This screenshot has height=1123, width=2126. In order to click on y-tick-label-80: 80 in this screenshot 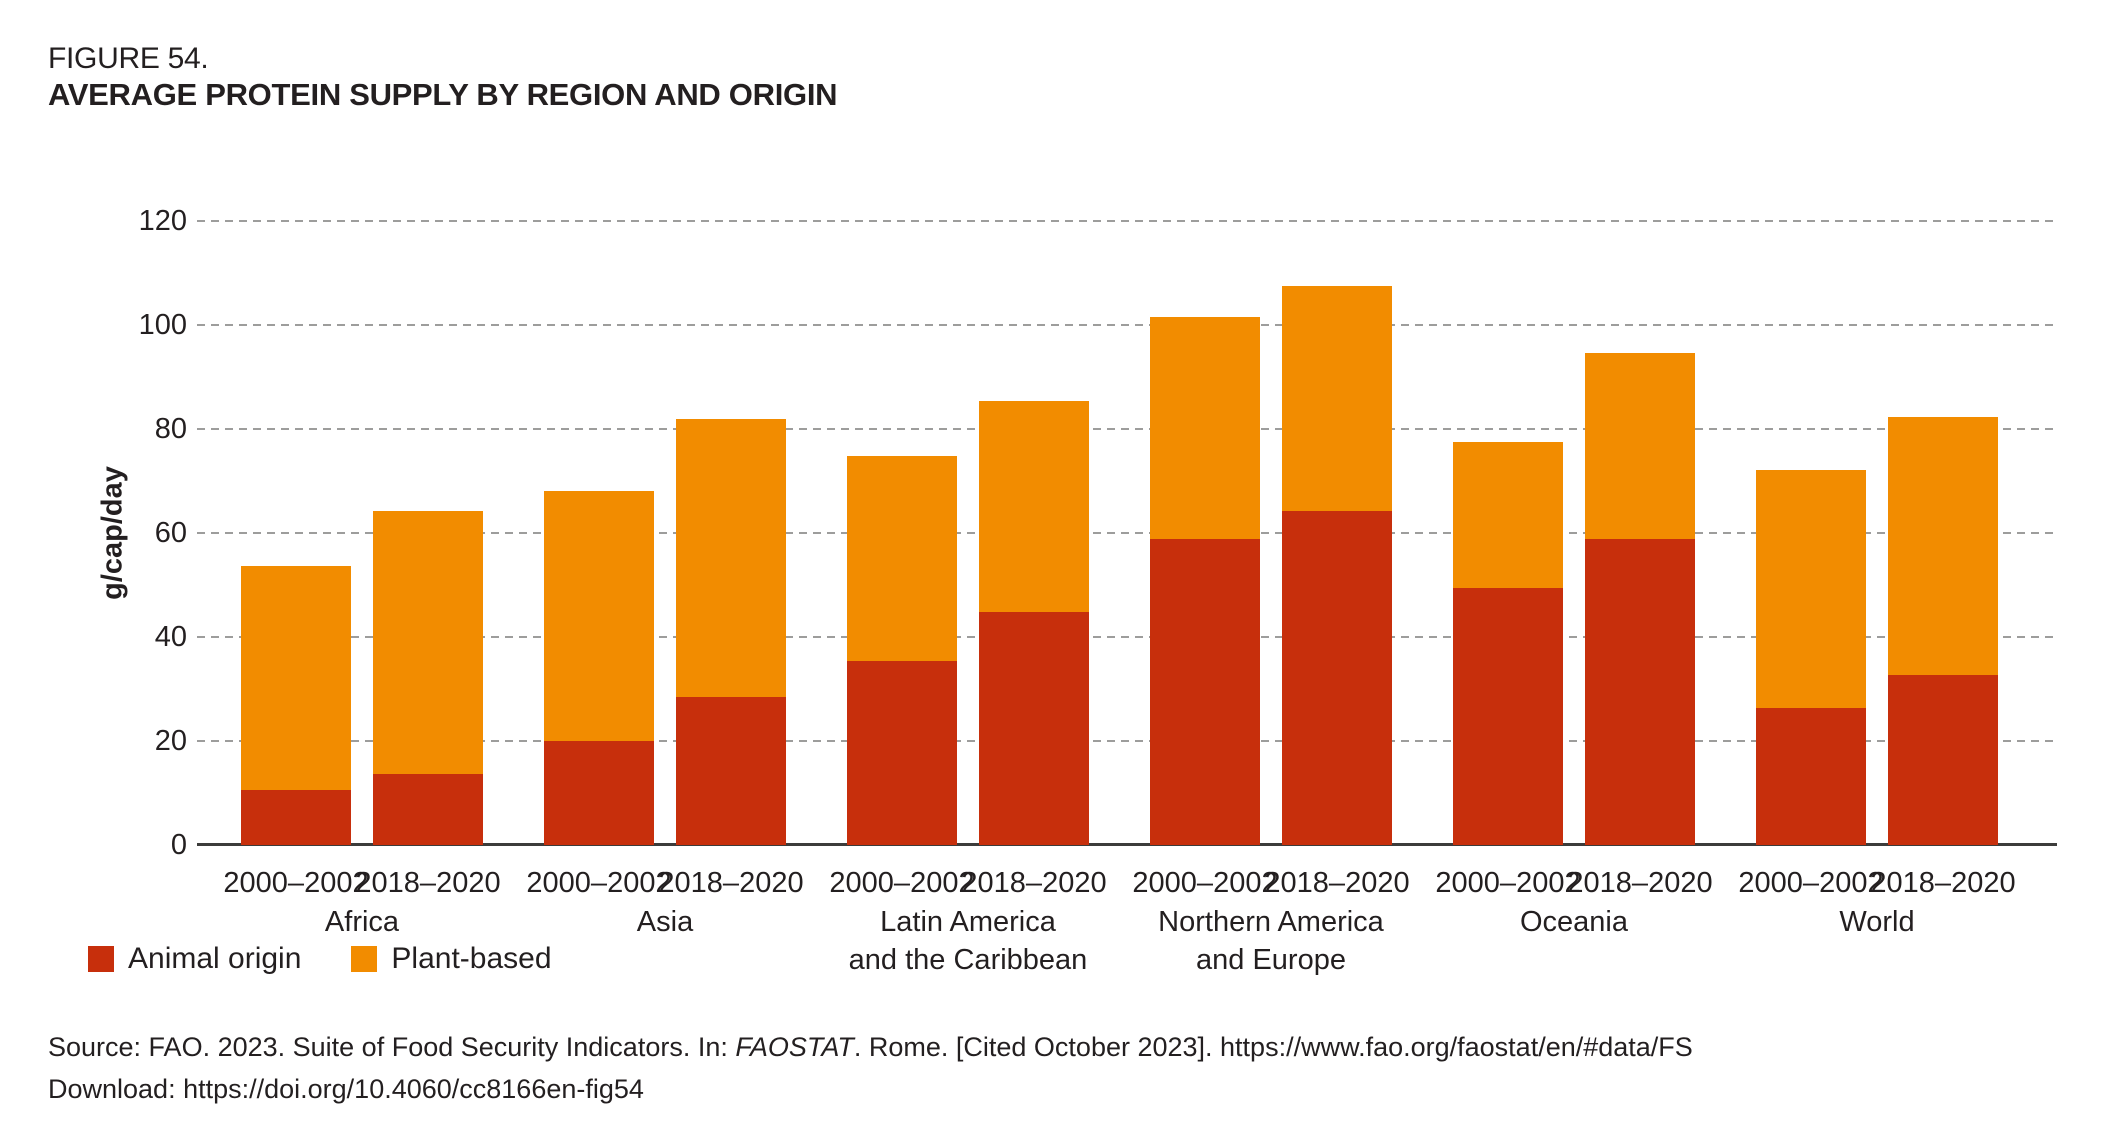, I will do `click(170, 429)`.